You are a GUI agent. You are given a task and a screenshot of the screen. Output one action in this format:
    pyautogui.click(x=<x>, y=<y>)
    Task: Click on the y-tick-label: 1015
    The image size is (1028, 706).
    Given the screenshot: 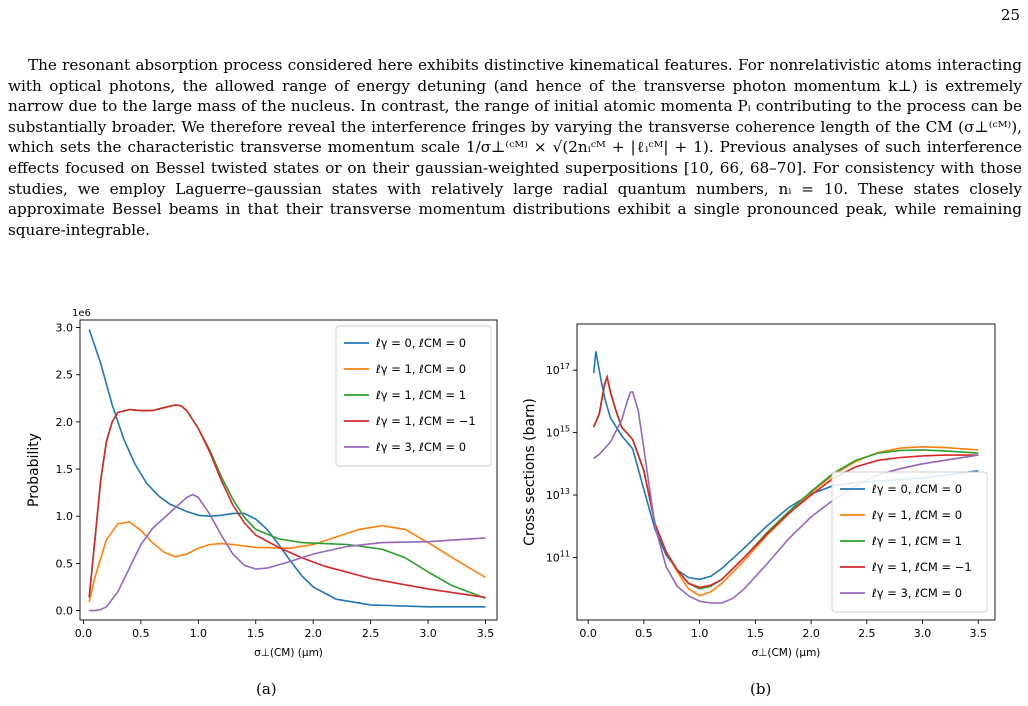 What is the action you would take?
    pyautogui.click(x=558, y=432)
    